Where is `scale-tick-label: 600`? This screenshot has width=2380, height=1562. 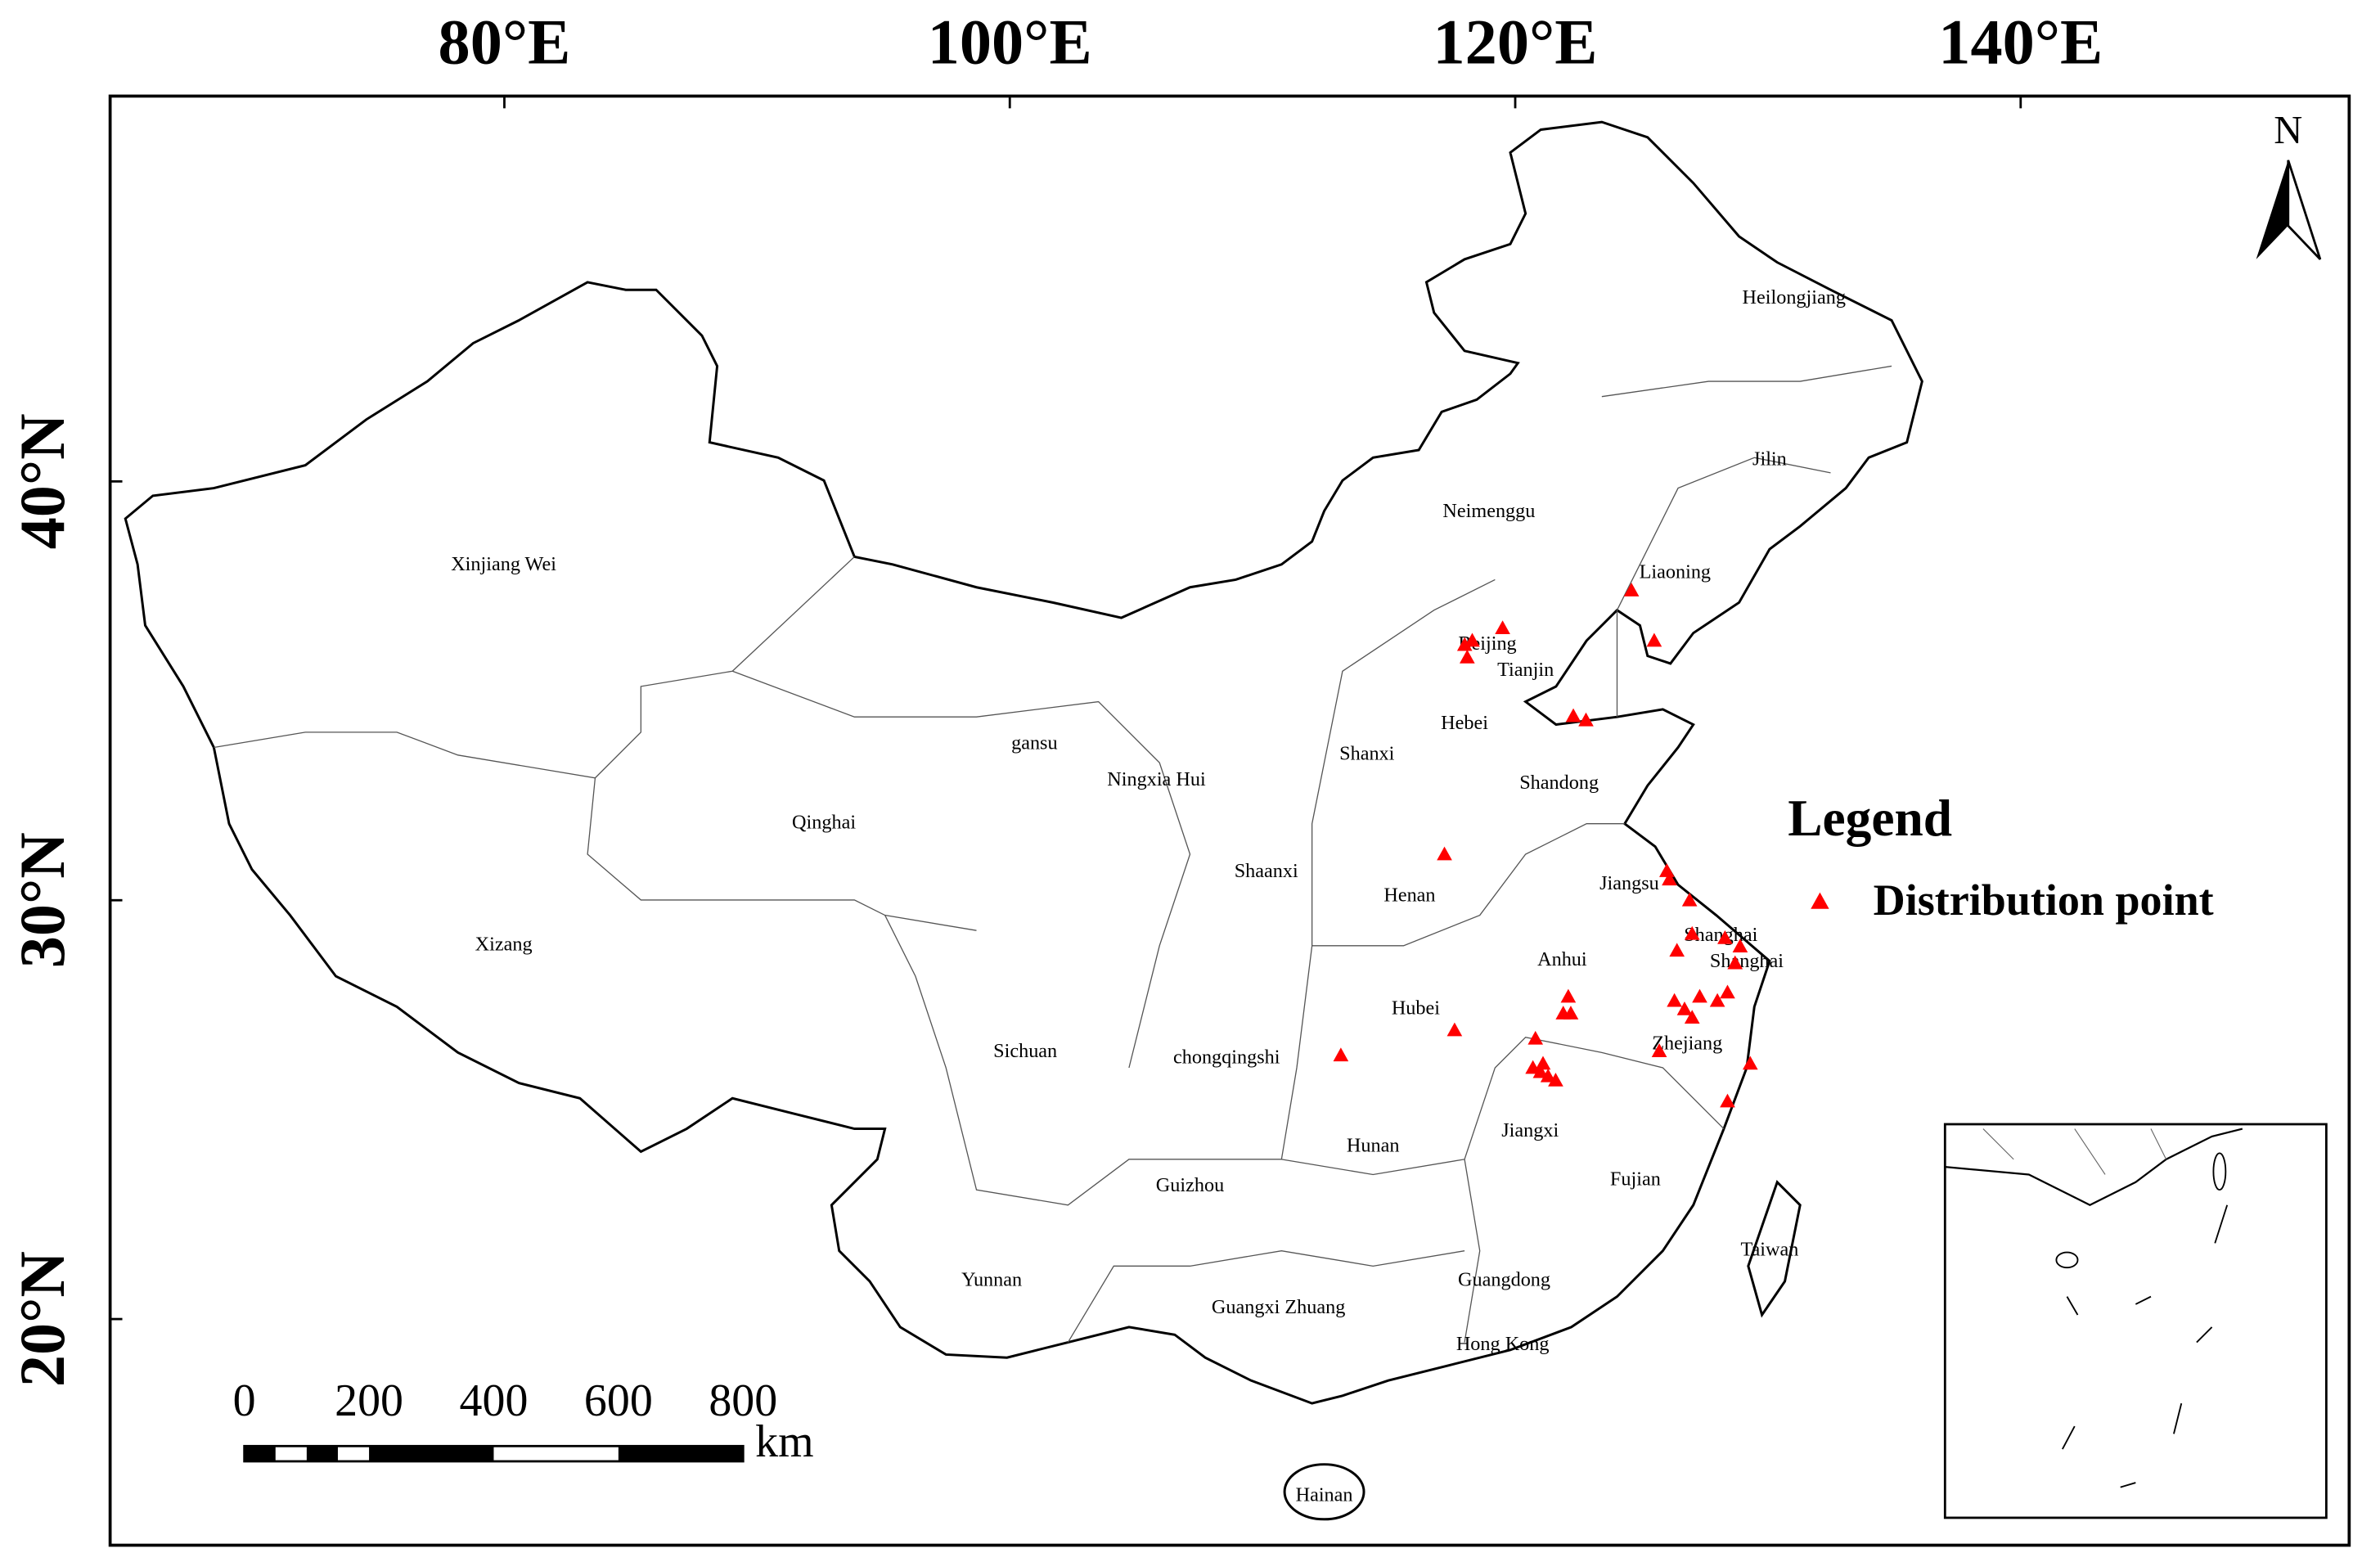 scale-tick-label: 600 is located at coordinates (618, 1400).